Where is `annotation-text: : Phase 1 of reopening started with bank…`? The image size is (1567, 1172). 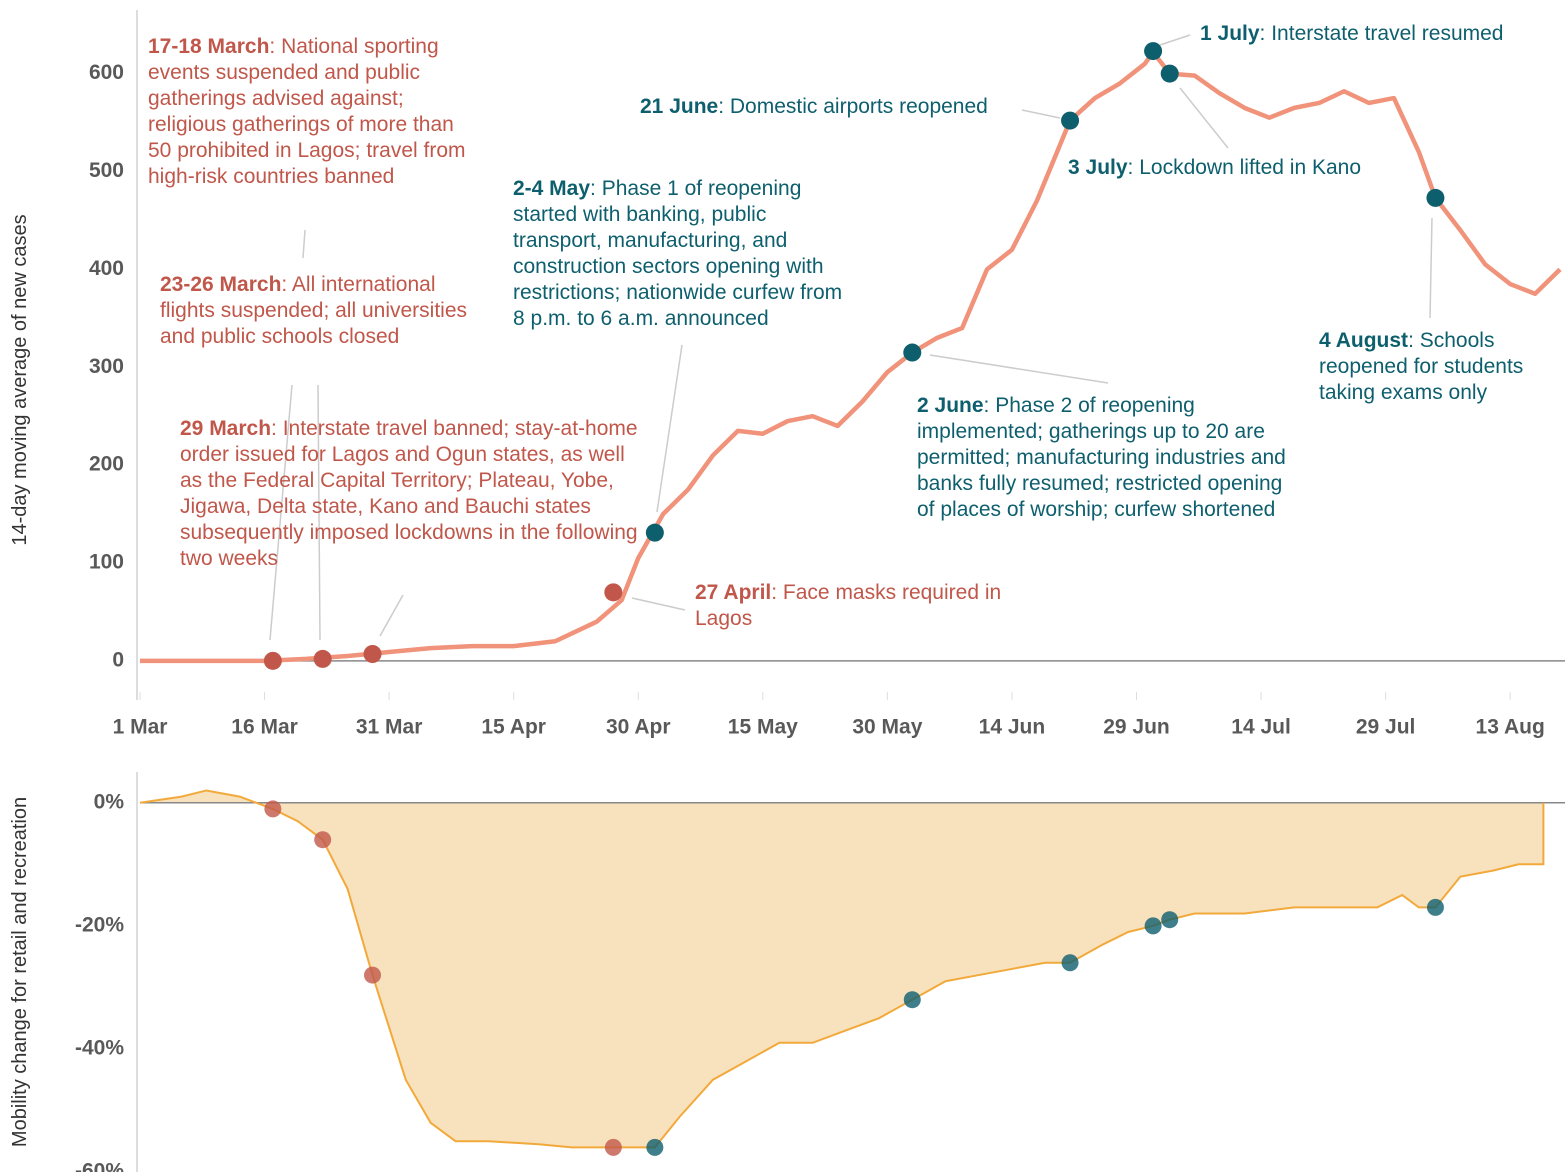
annotation-text: : Phase 1 of reopening started with bank… is located at coordinates (678, 253).